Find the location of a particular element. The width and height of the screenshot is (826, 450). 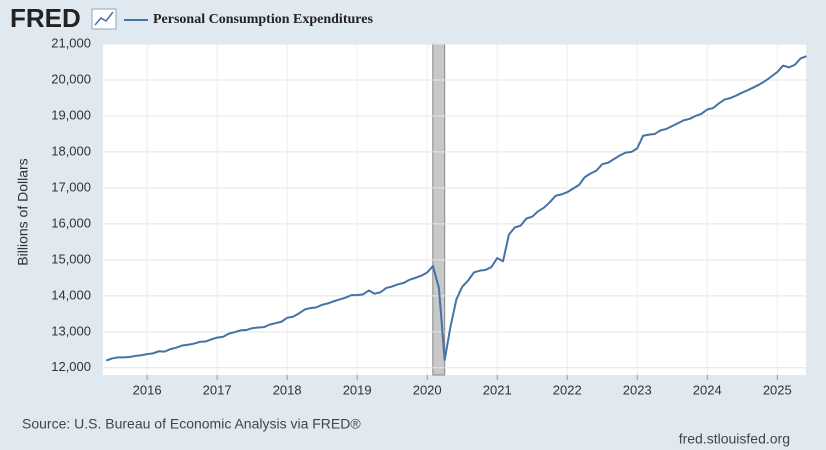

x-tick-label: 2019 is located at coordinates (357, 389).